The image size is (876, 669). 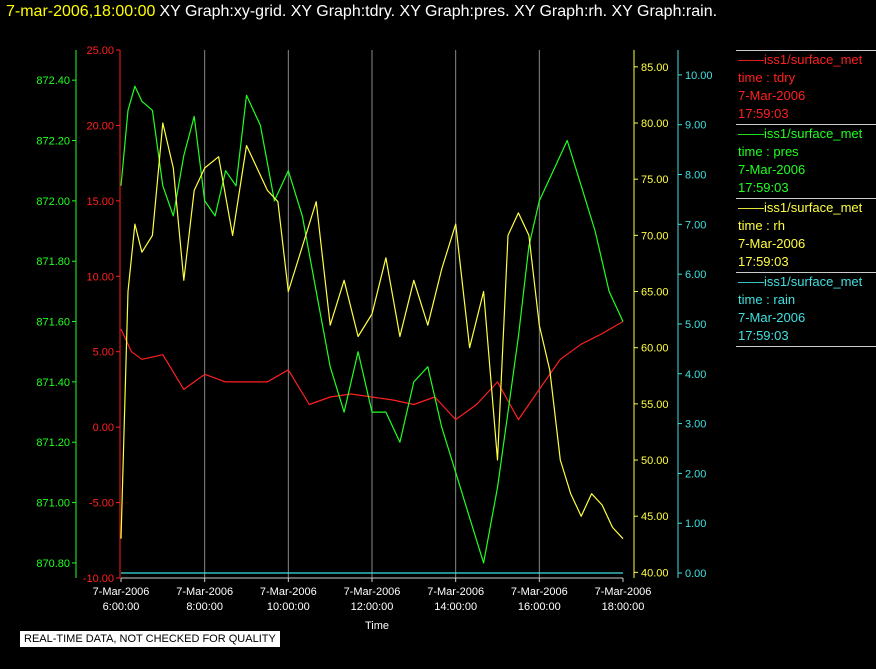 What do you see at coordinates (655, 405) in the screenshot?
I see `y-tick-label: 55.00` at bounding box center [655, 405].